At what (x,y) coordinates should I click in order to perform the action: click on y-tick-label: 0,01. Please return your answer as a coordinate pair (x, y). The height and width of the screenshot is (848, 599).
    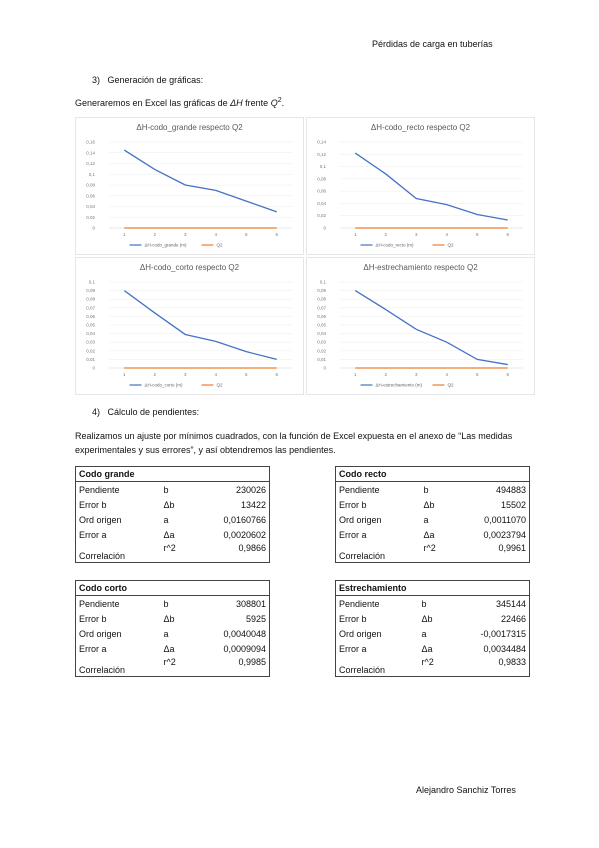
    Looking at the image, I should click on (90, 359).